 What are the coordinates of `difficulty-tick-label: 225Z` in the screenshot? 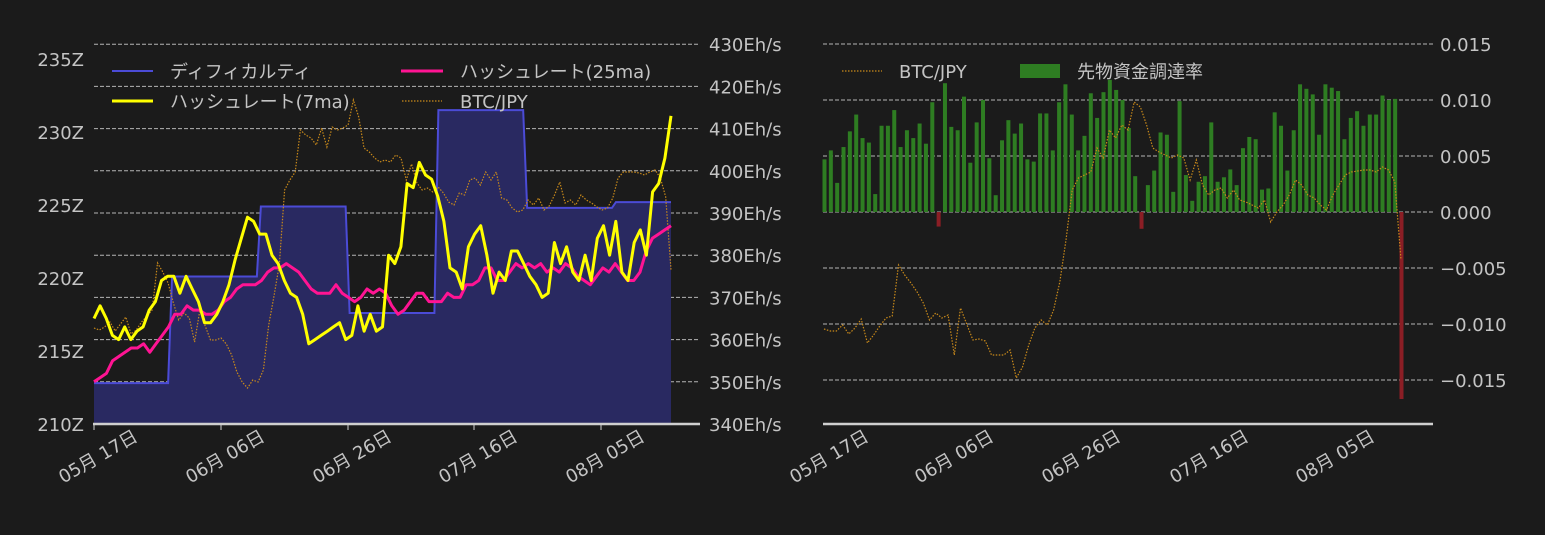 It's located at (60, 206).